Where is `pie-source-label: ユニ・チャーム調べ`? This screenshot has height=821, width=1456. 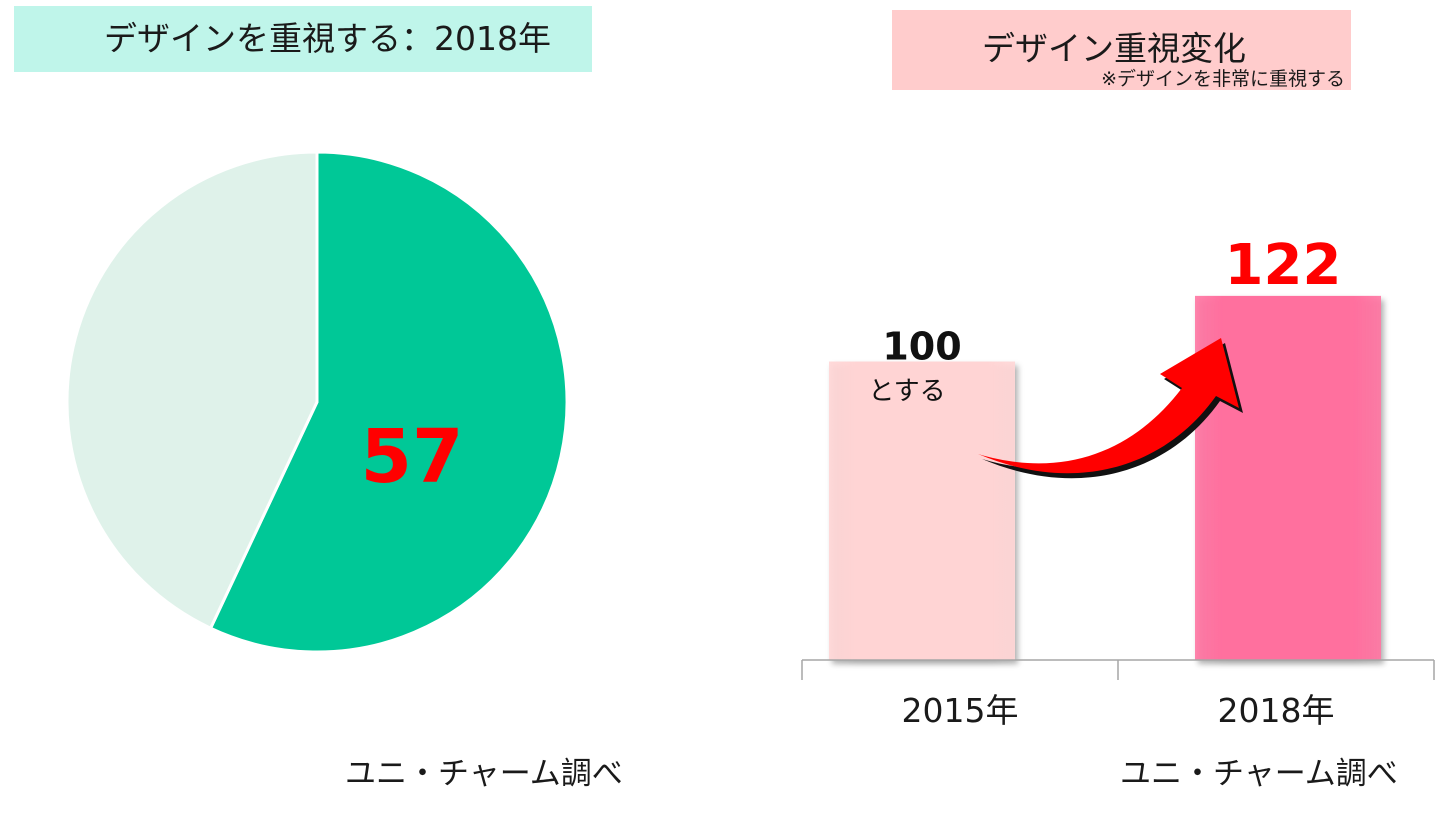
pie-source-label: ユニ・チャーム調べ is located at coordinates (484, 774).